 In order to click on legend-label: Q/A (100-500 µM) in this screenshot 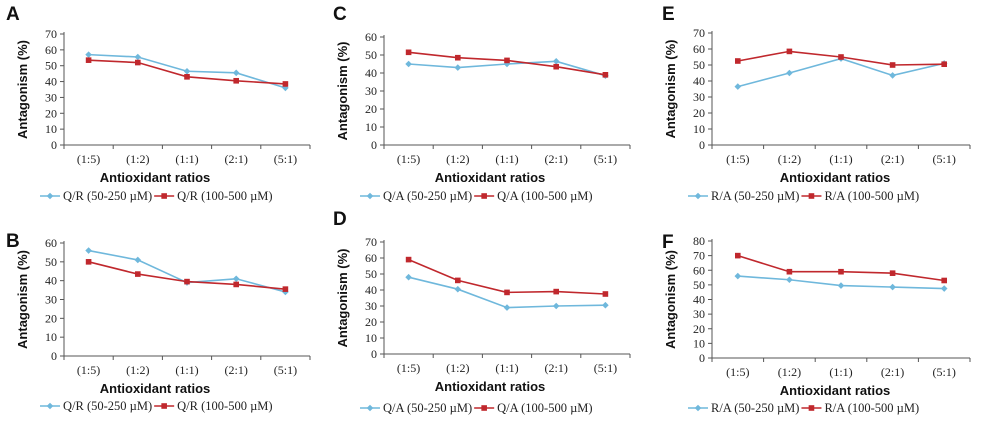, I will do `click(544, 408)`.